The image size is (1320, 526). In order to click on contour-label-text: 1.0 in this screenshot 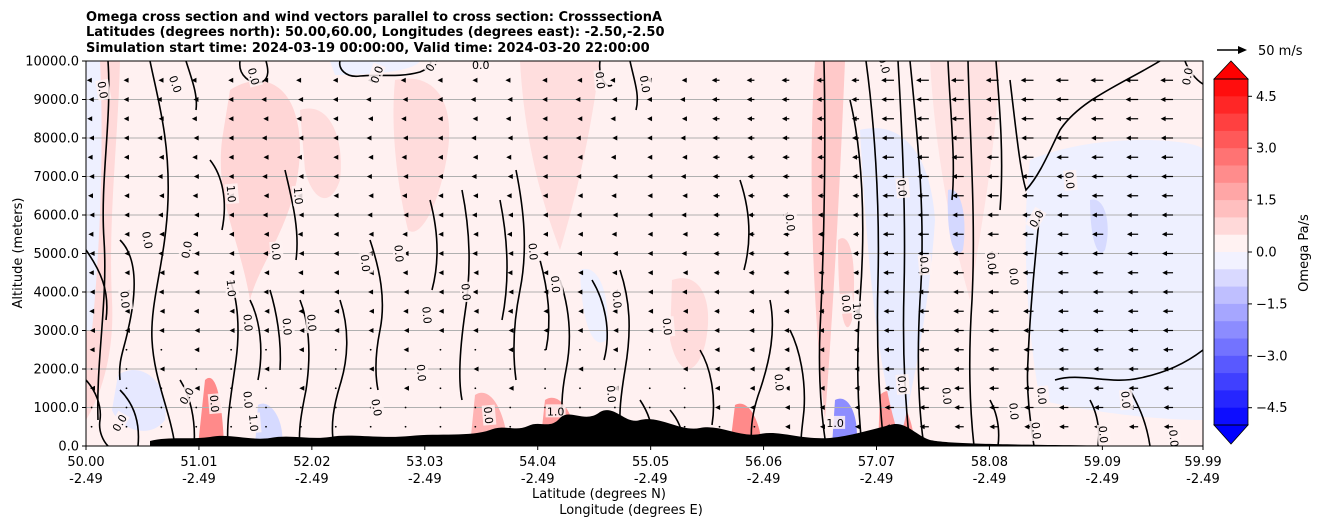, I will do `click(253, 423)`.